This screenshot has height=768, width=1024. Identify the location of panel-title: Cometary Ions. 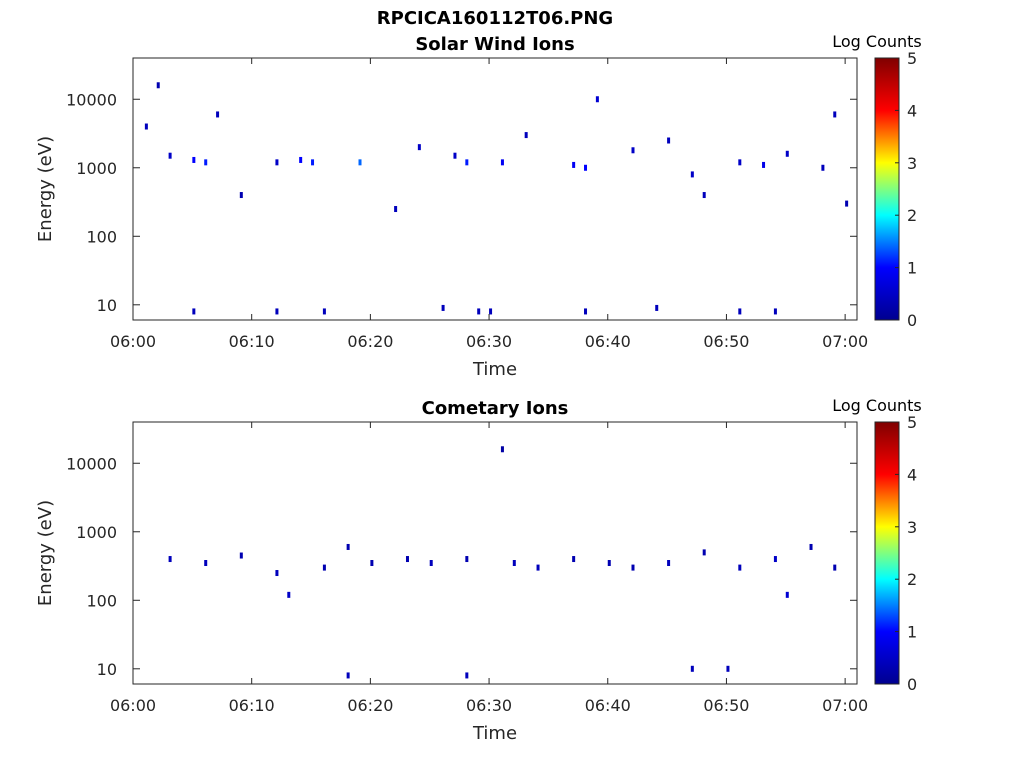
(495, 408).